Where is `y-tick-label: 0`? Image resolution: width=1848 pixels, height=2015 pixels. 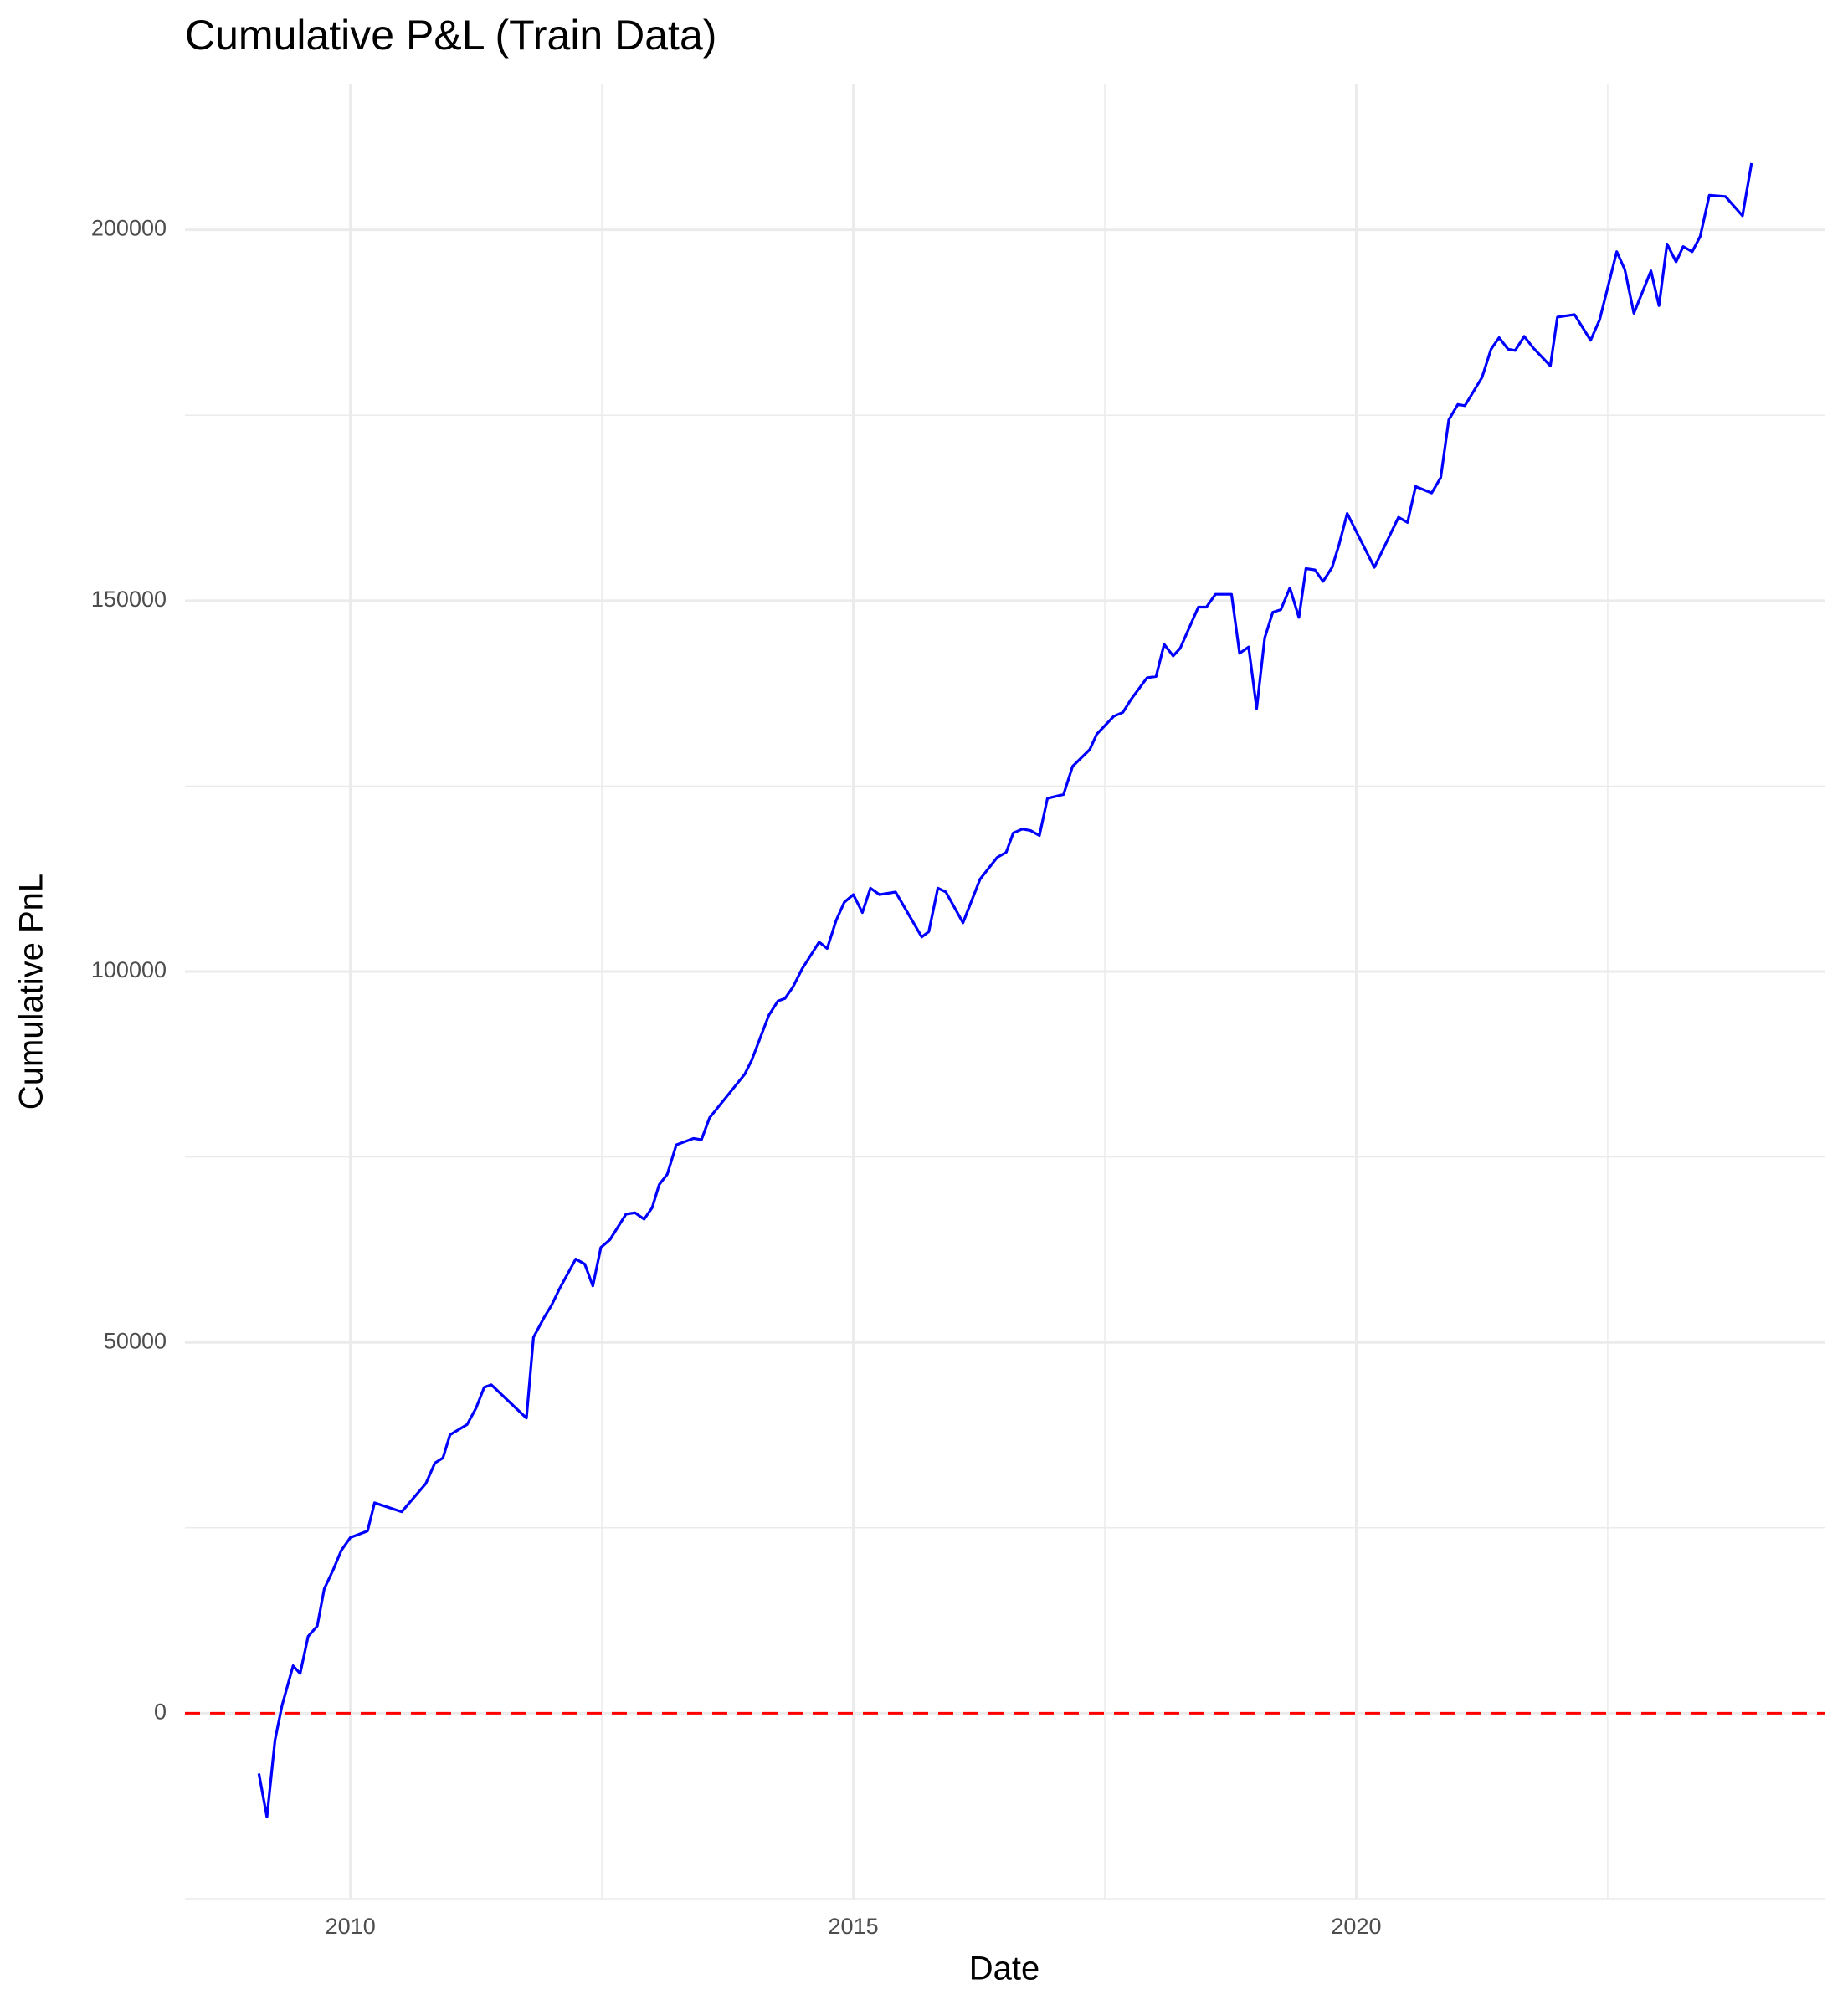 y-tick-label: 0 is located at coordinates (160, 1712).